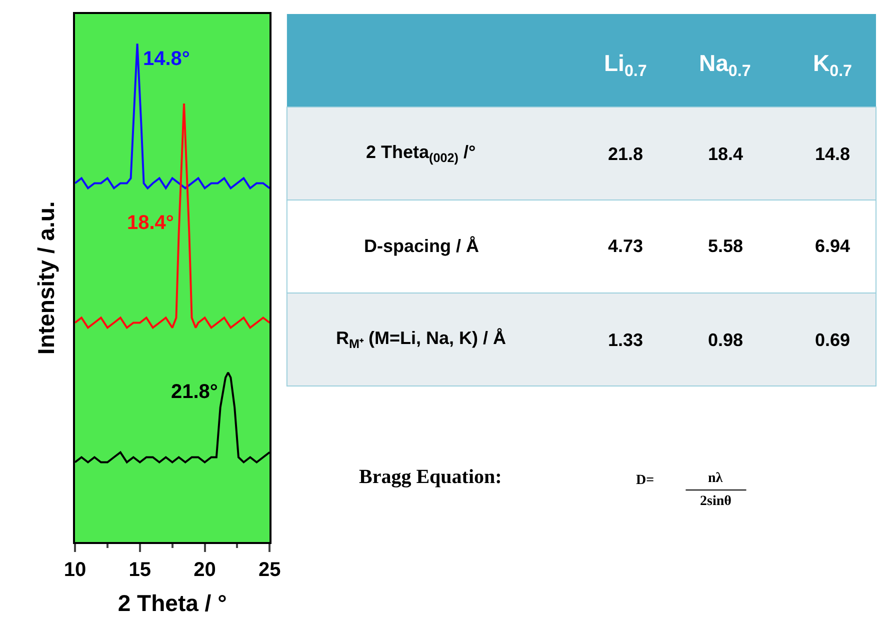 The width and height of the screenshot is (887, 628). I want to click on text: 18.4, so click(726, 154).